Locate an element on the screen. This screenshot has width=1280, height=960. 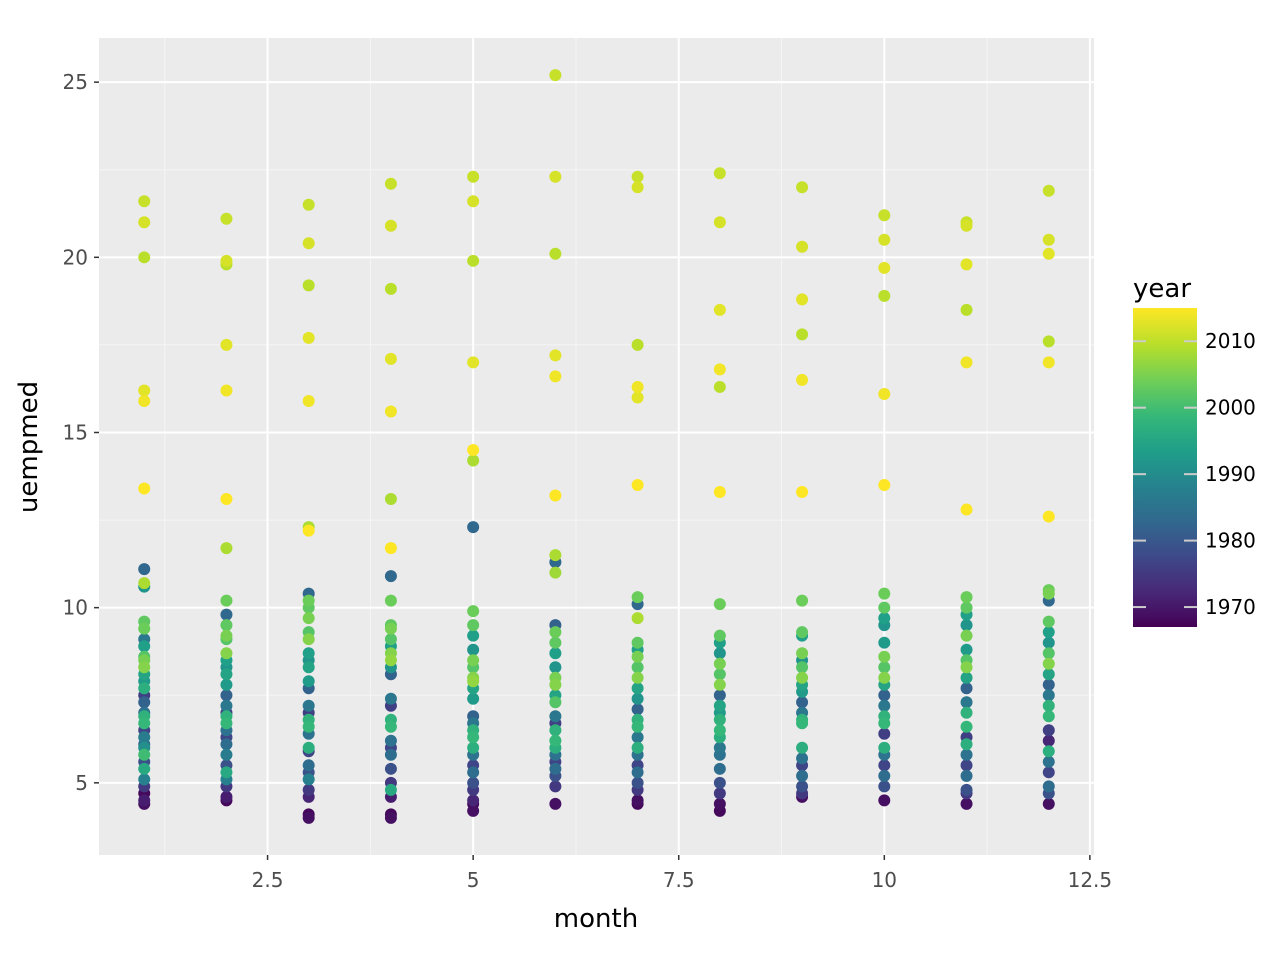
legend-tick-label: 1980 is located at coordinates (1230, 541).